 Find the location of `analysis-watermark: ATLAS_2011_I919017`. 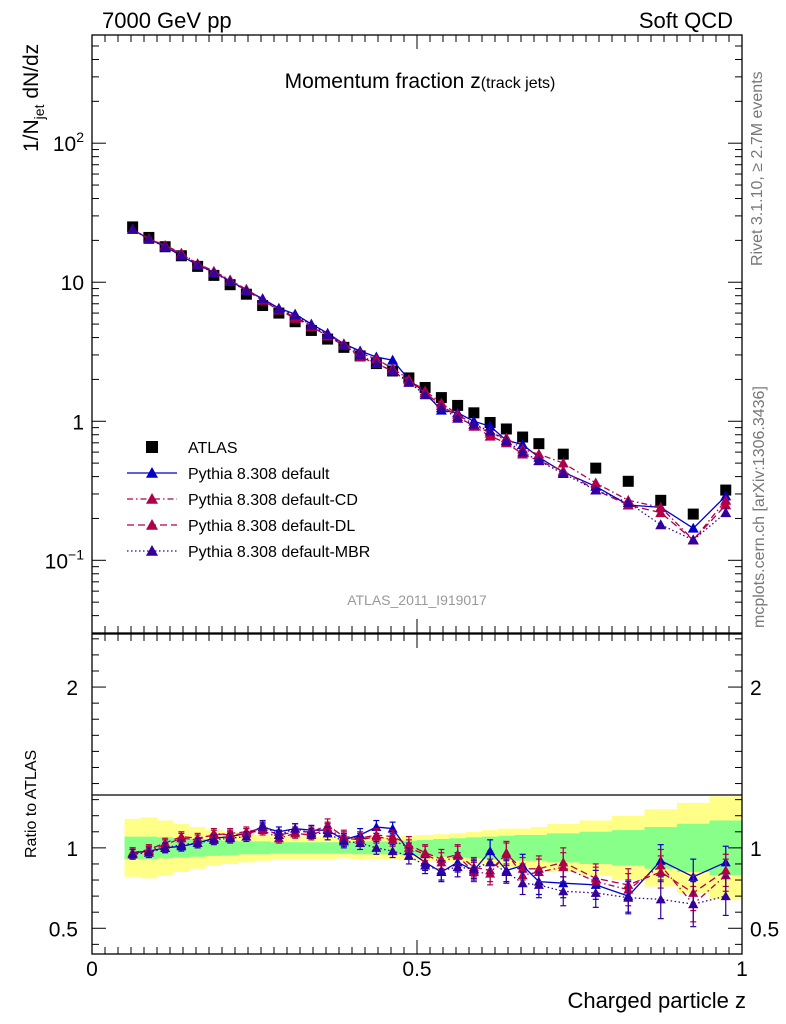

analysis-watermark: ATLAS_2011_I919017 is located at coordinates (417, 600).